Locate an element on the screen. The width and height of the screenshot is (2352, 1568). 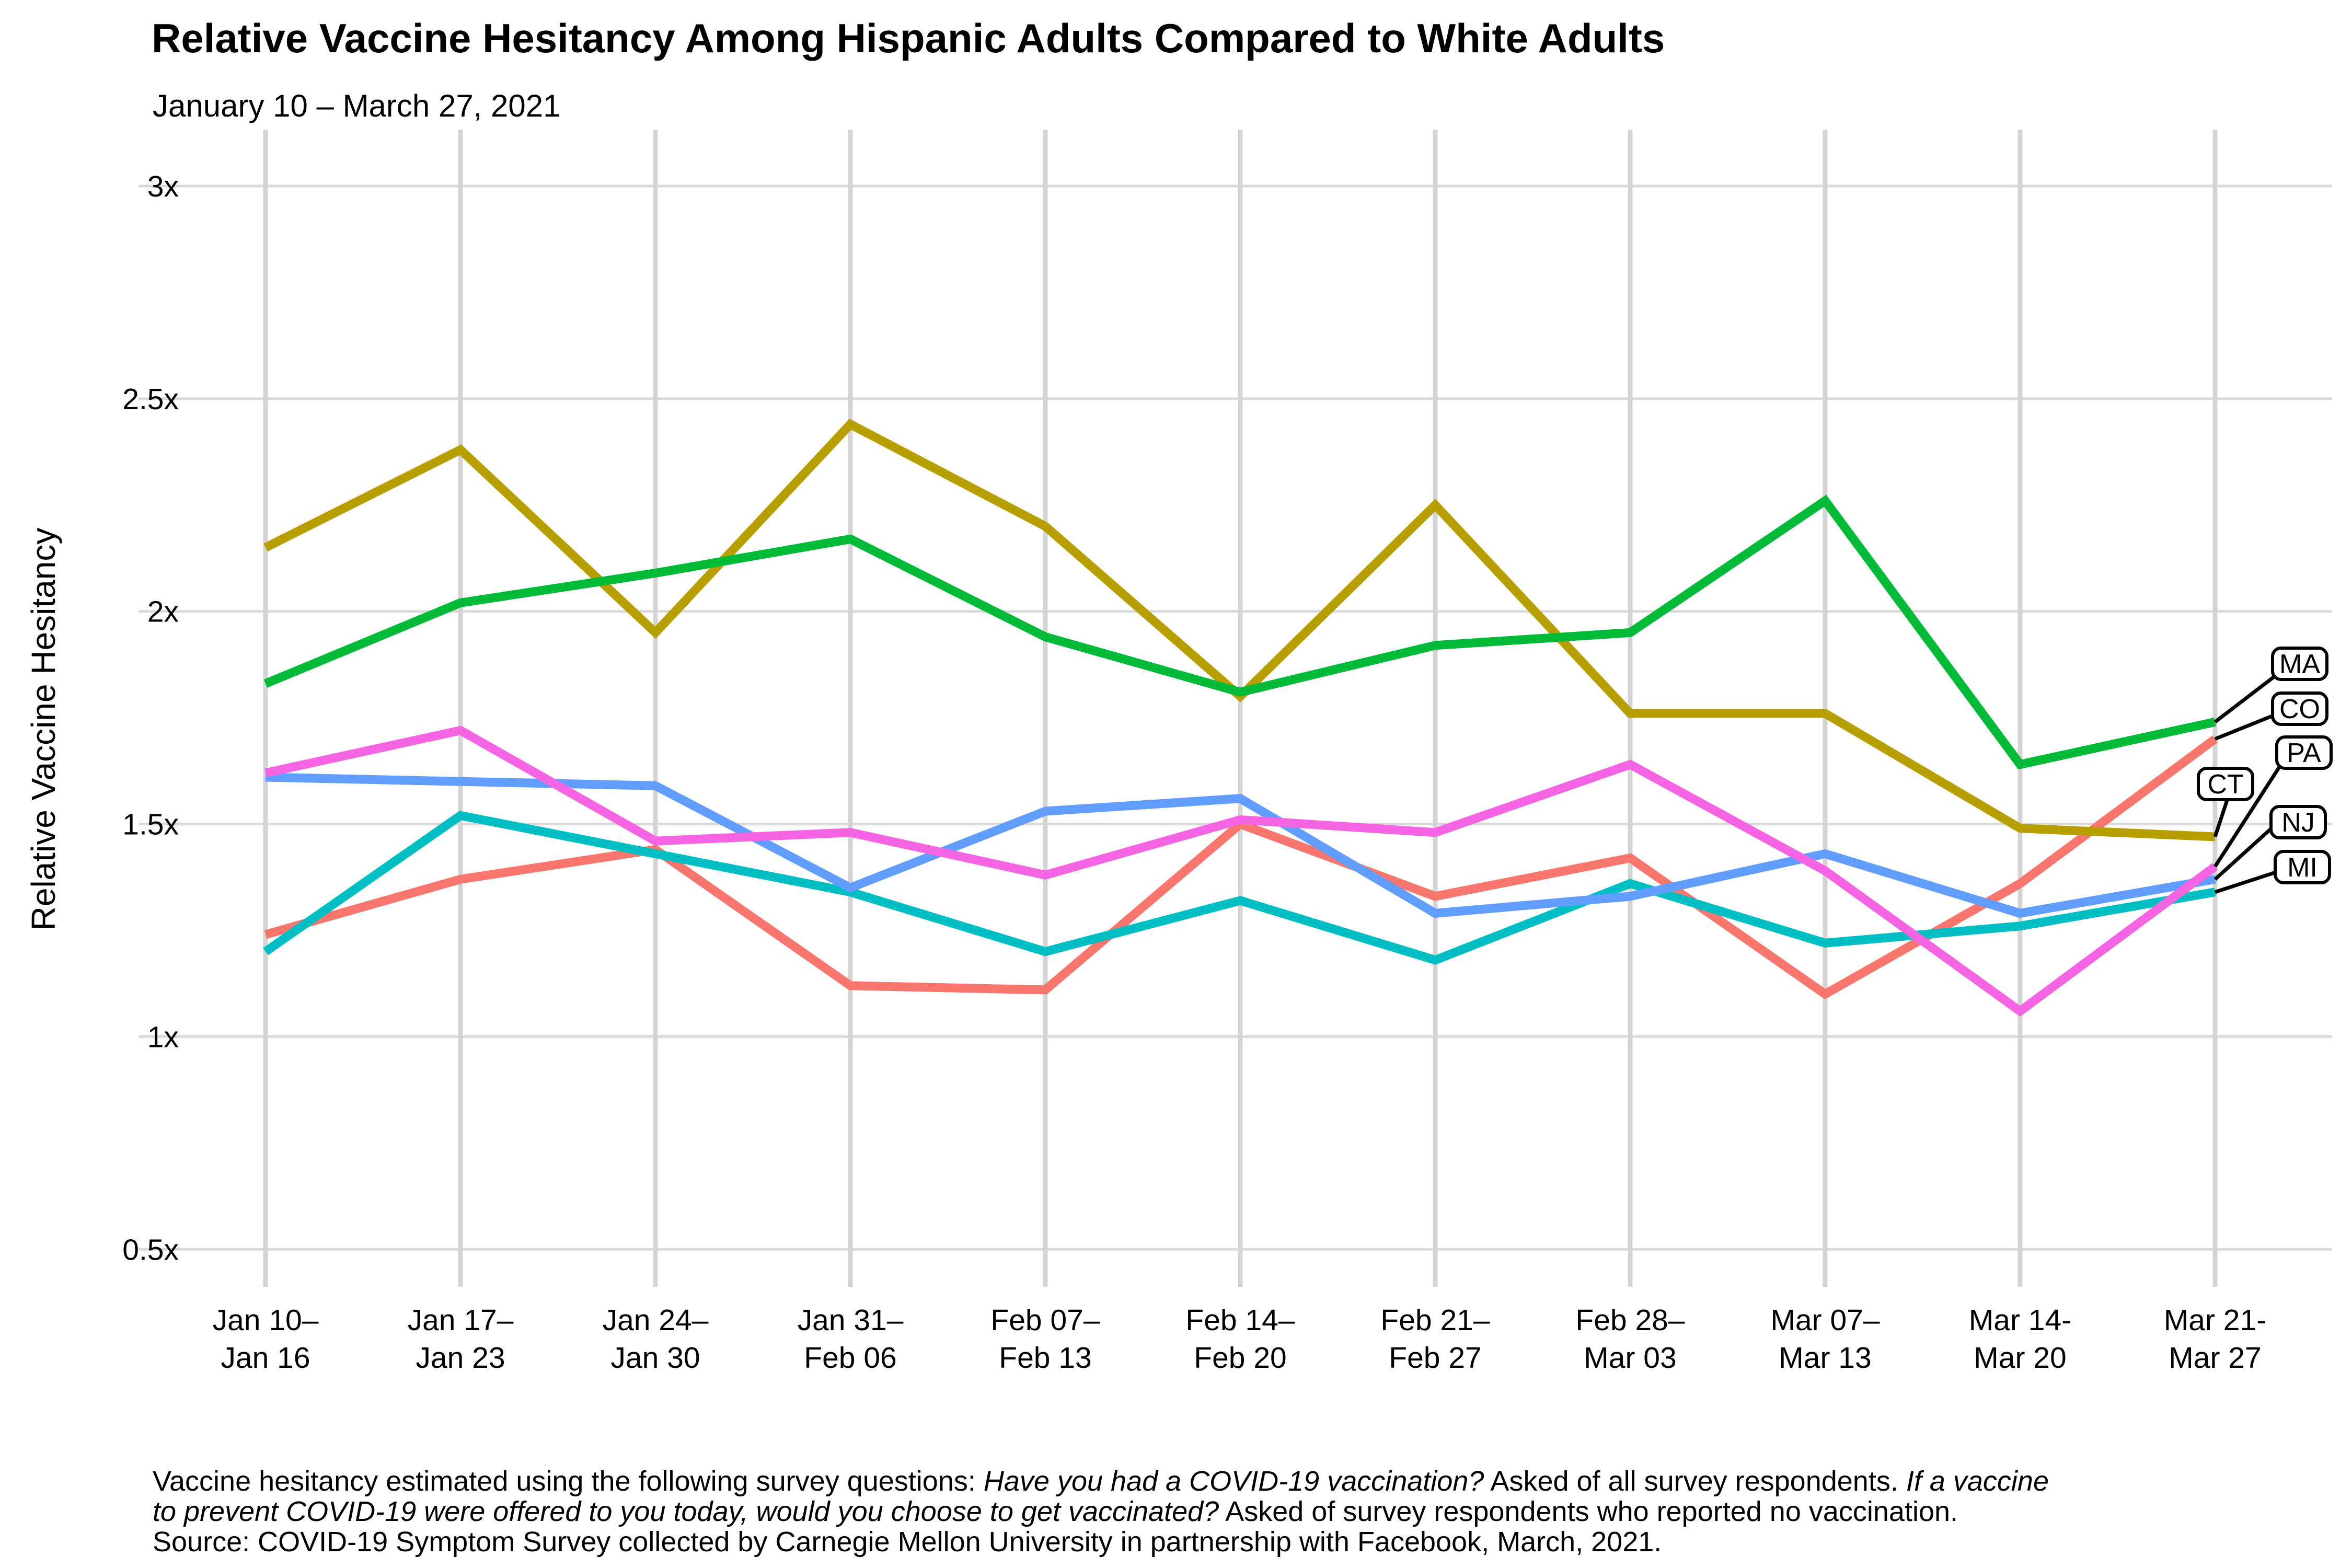
legend-label-PA: PA is located at coordinates (2304, 753).